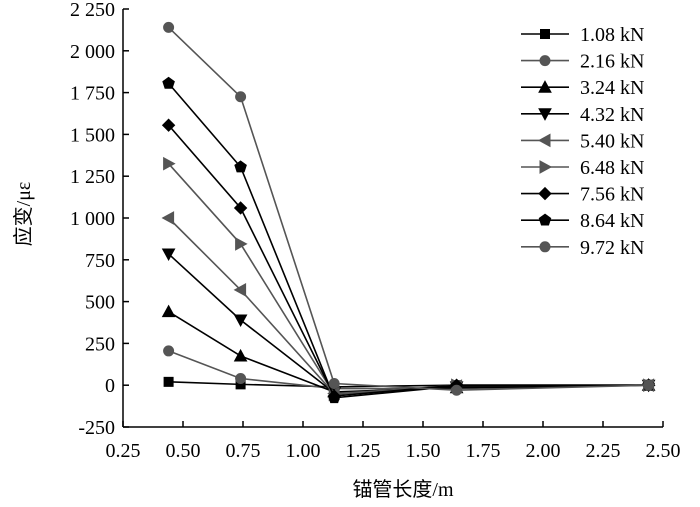 This screenshot has width=700, height=507. I want to click on legend-item: 7.56 kN, so click(582, 195).